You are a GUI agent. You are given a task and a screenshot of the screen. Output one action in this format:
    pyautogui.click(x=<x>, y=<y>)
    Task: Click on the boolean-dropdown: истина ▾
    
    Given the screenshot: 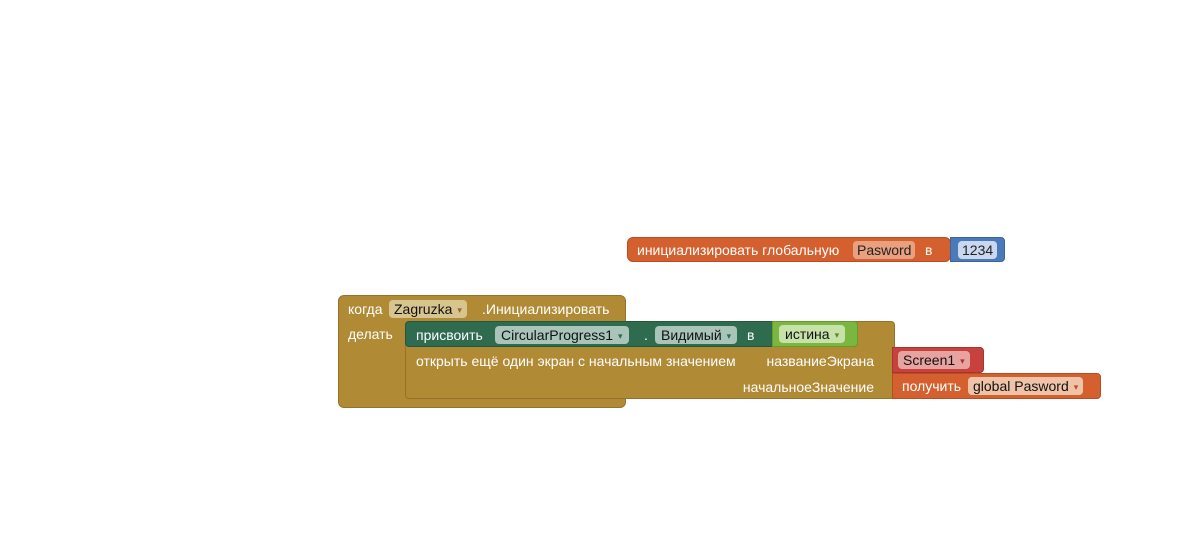 What is the action you would take?
    pyautogui.click(x=812, y=334)
    